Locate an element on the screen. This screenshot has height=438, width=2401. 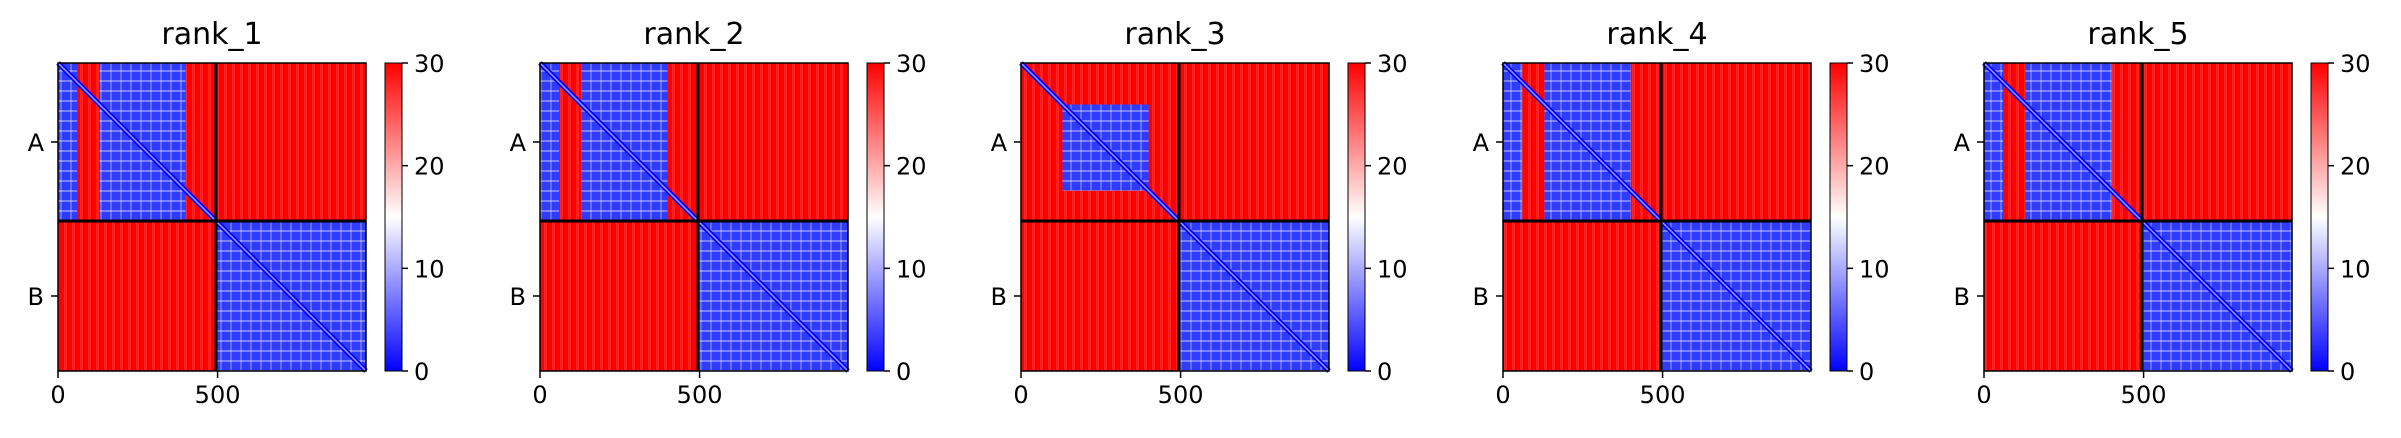
panel-title: rank_5 is located at coordinates (2137, 34).